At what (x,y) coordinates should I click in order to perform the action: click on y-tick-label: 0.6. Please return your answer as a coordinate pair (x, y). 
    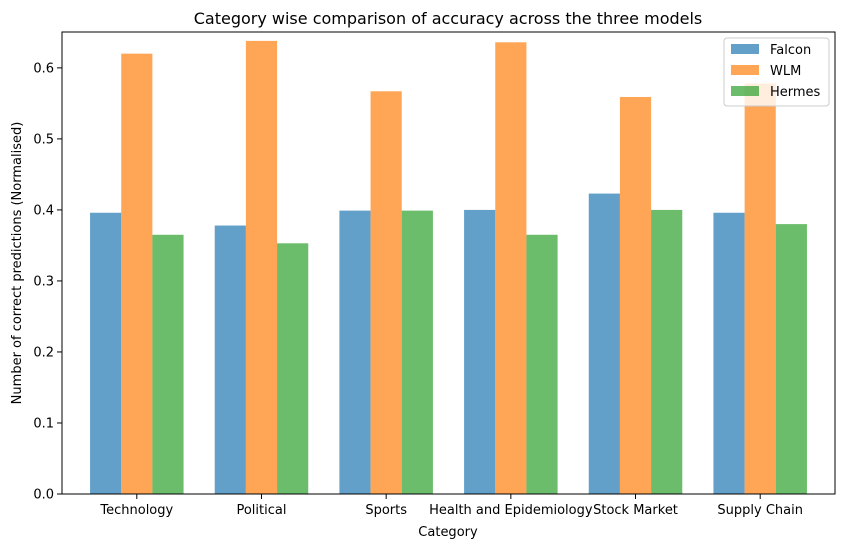
    Looking at the image, I should click on (43, 68).